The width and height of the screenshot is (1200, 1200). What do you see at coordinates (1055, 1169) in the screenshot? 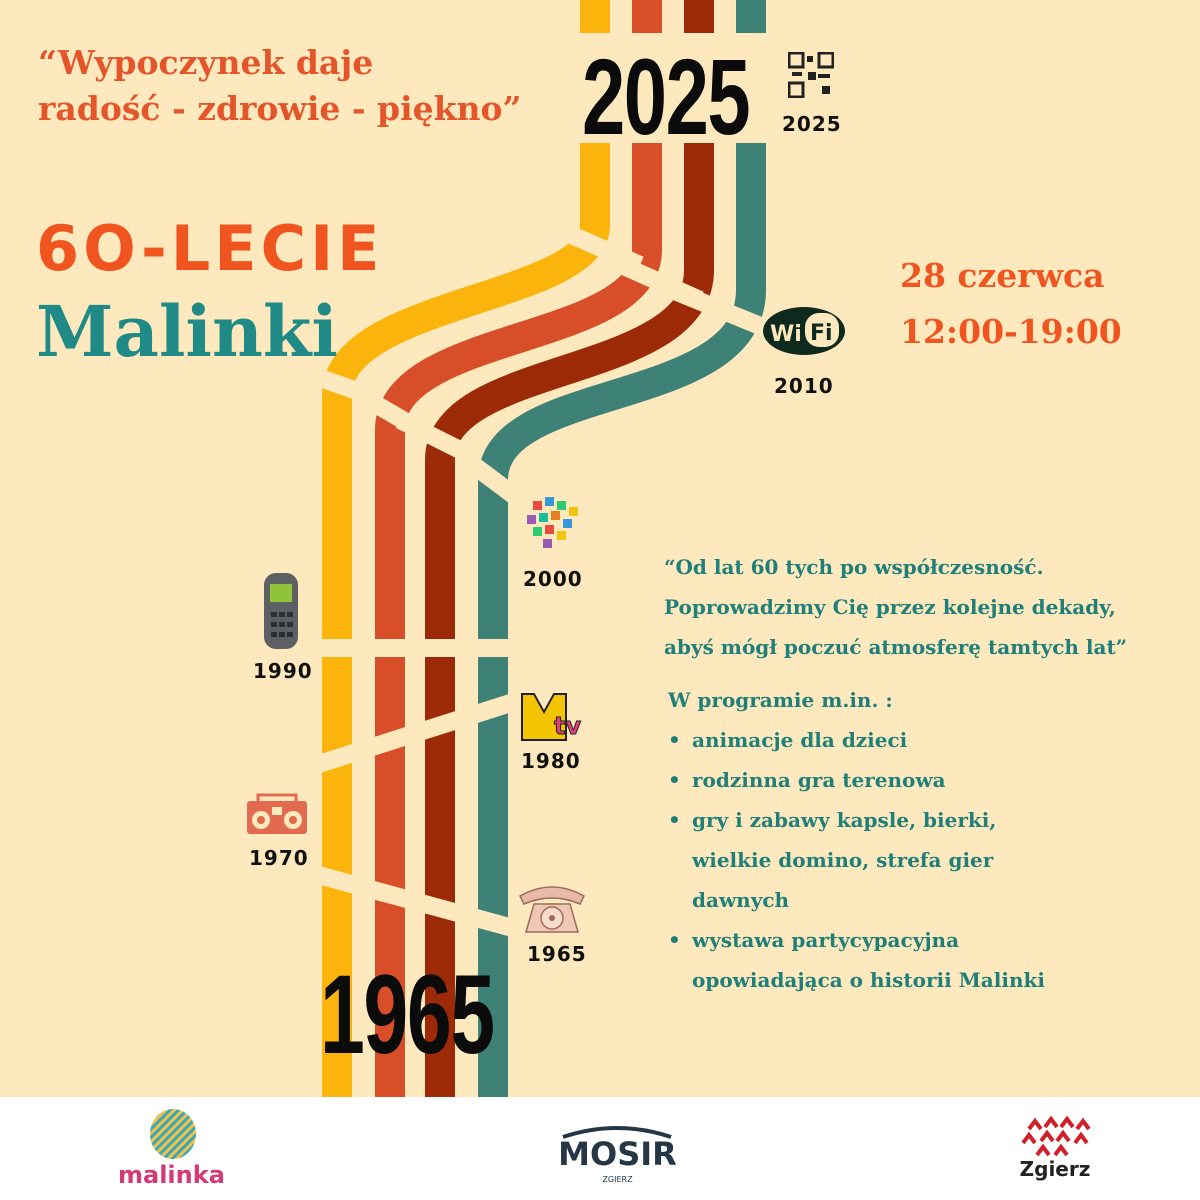
I see `zgierz-logo-text: Zgierz` at bounding box center [1055, 1169].